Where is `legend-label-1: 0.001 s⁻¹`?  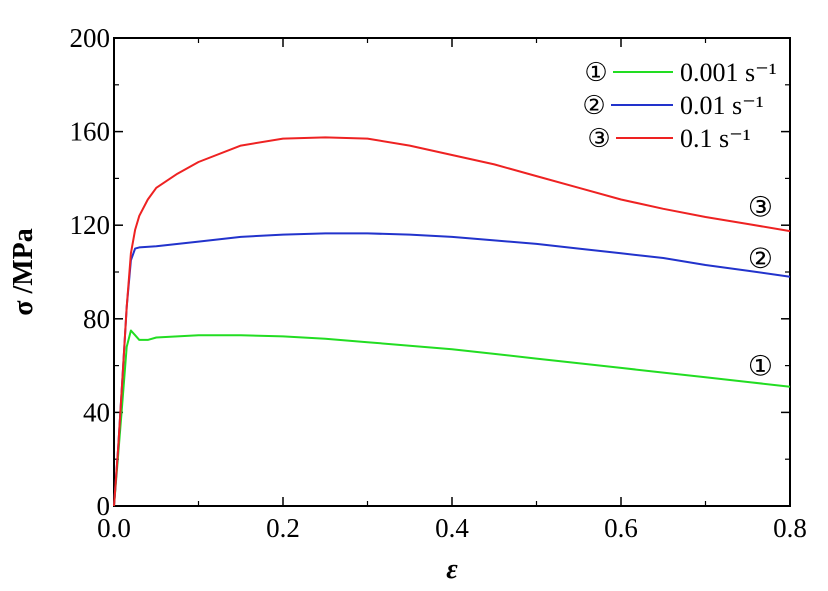
legend-label-1: 0.001 s⁻¹ is located at coordinates (728, 72).